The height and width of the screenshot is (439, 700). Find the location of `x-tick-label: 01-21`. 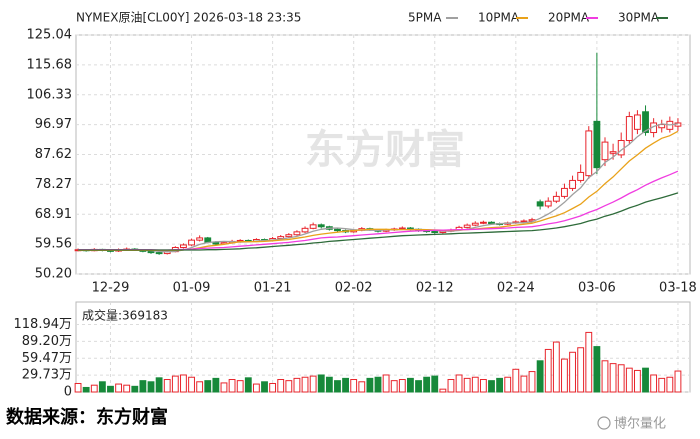

x-tick-label: 01-21 is located at coordinates (273, 288).